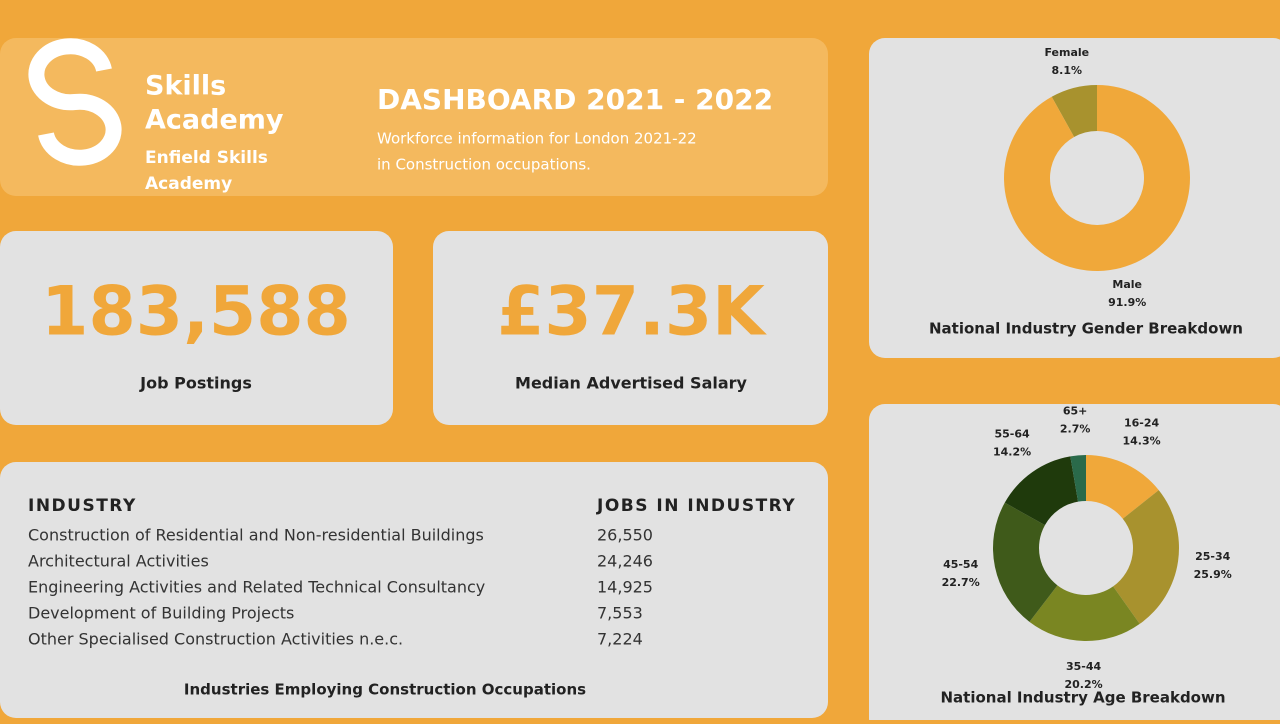 The height and width of the screenshot is (724, 1280). Describe the element at coordinates (1084, 666) in the screenshot. I see `slice-category: 35-44` at that location.